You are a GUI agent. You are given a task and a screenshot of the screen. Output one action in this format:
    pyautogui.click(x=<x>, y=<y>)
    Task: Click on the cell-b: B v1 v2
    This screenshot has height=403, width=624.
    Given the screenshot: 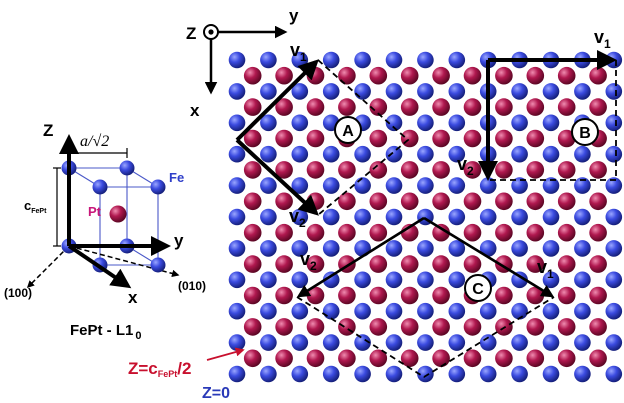 What is the action you would take?
    pyautogui.click(x=537, y=104)
    